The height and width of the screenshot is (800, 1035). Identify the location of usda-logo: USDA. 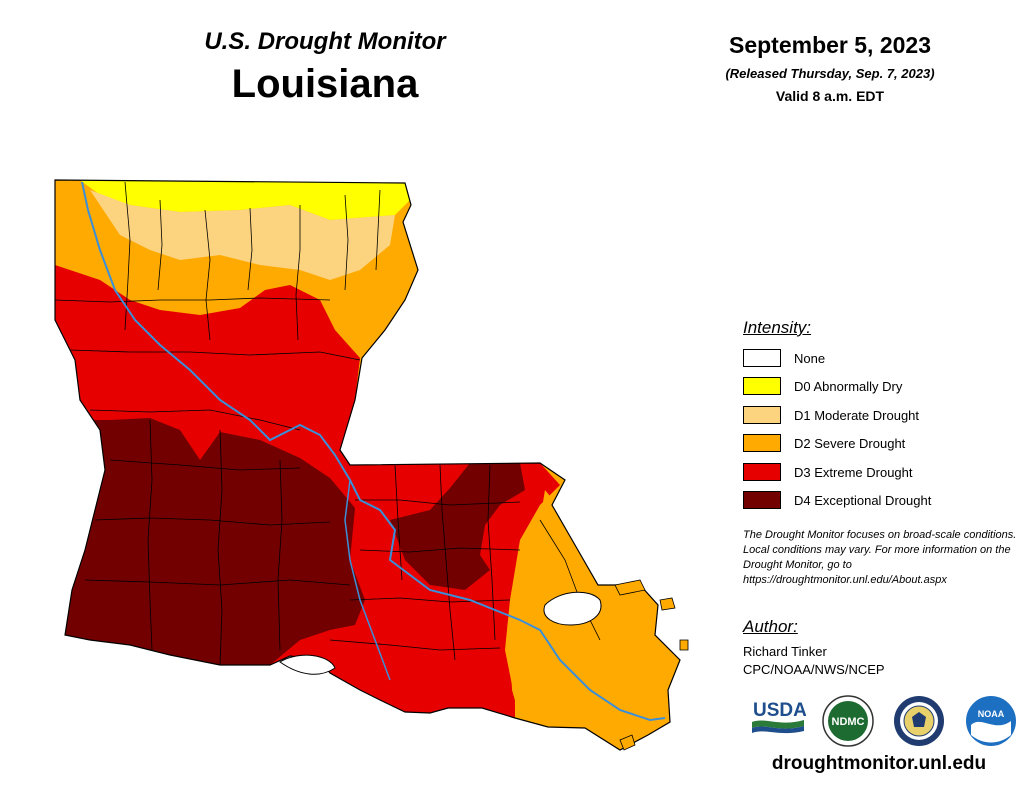
(779, 717).